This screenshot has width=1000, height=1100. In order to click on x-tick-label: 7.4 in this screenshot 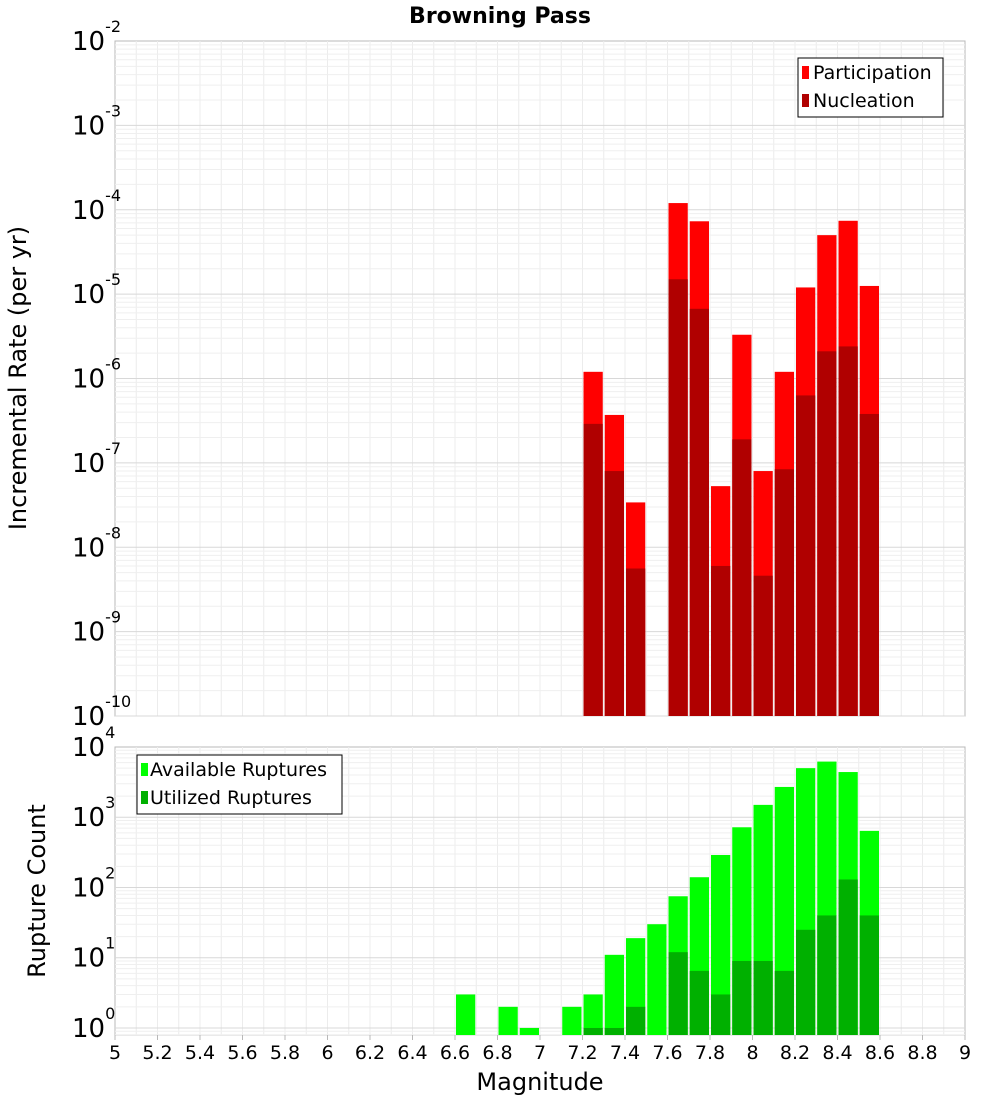, I will do `click(625, 1053)`.